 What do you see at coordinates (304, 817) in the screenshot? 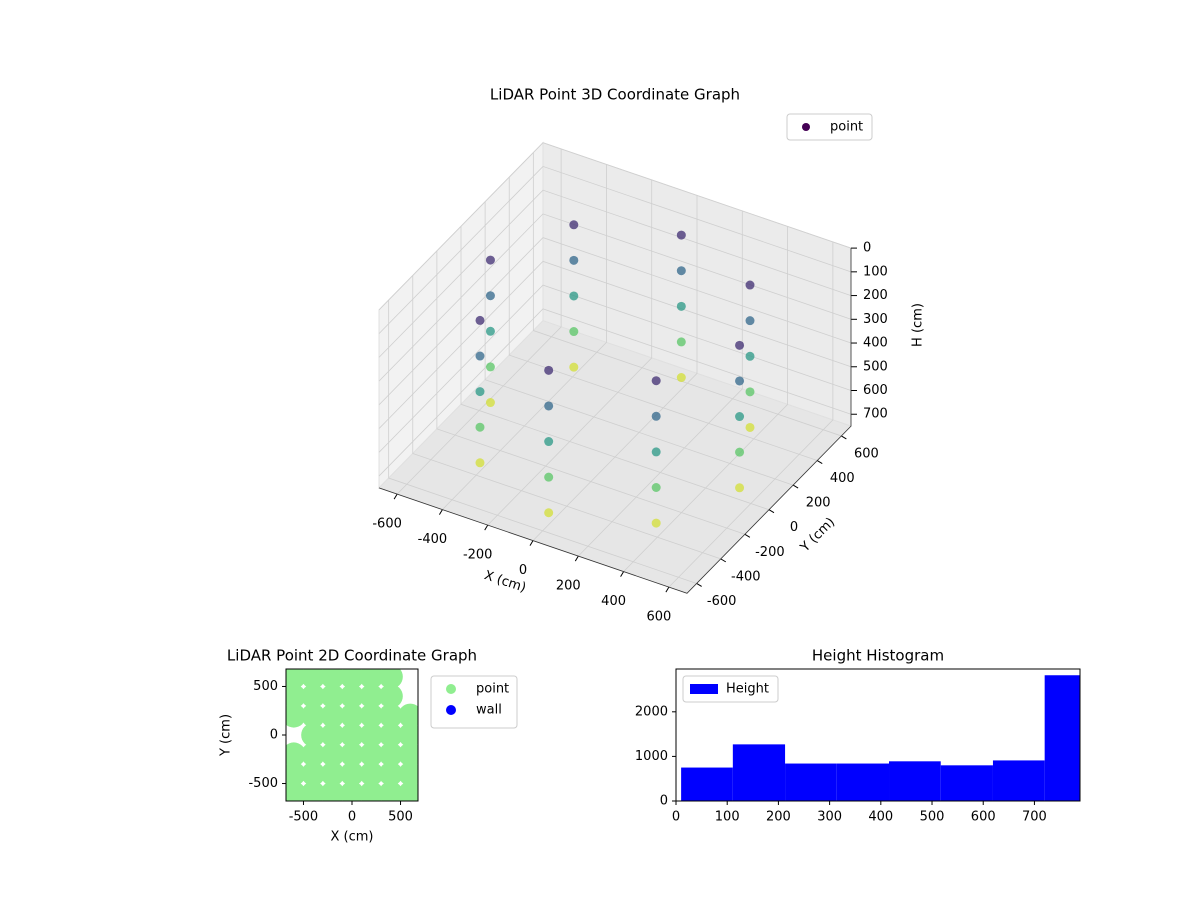
I see `x-tick-label: -500` at bounding box center [304, 817].